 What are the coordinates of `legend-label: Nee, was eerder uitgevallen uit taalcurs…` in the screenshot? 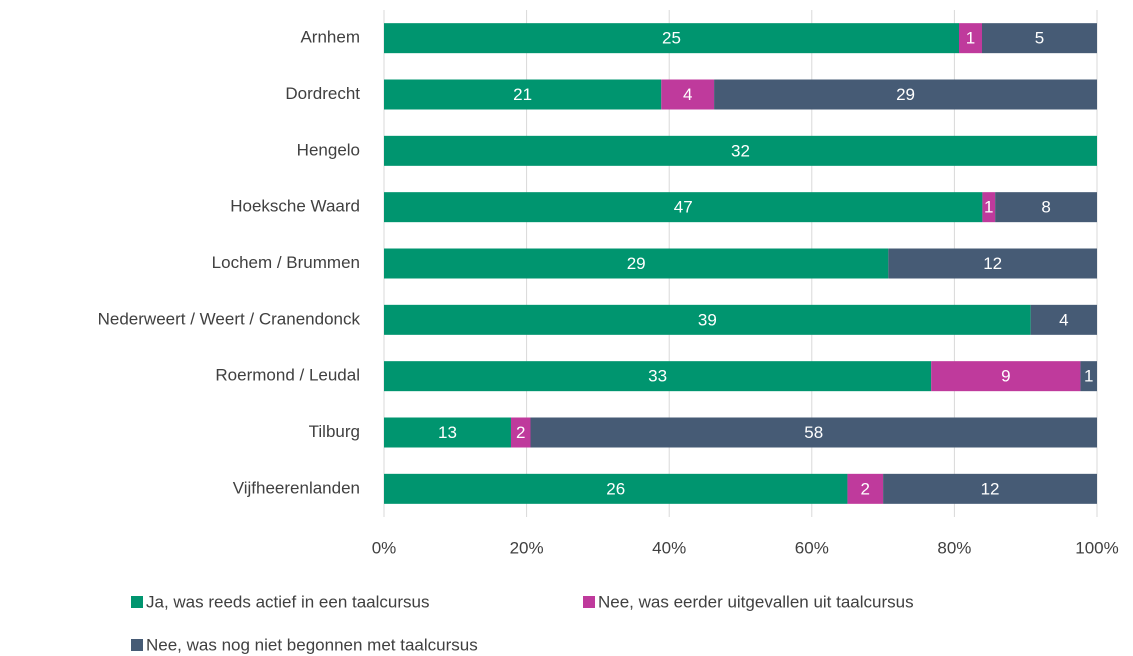 It's located at (756, 601).